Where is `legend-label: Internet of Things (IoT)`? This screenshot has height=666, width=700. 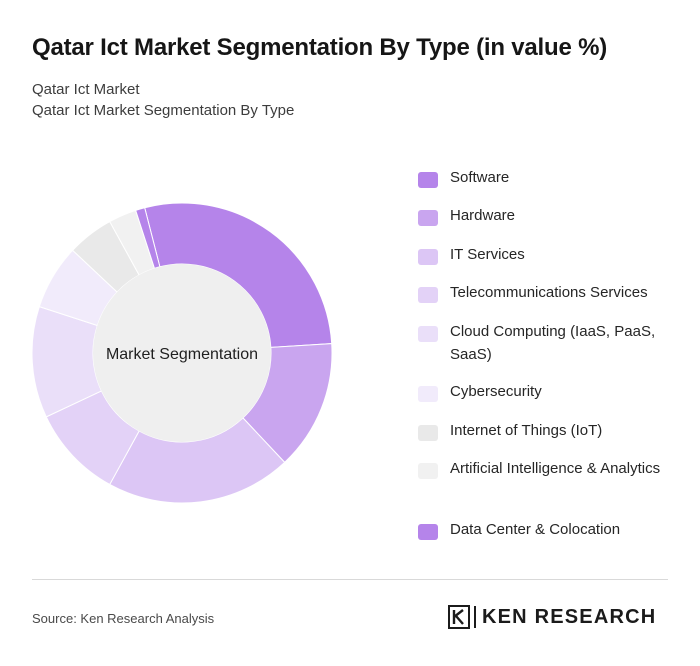
legend-label: Internet of Things (IoT) is located at coordinates (526, 430).